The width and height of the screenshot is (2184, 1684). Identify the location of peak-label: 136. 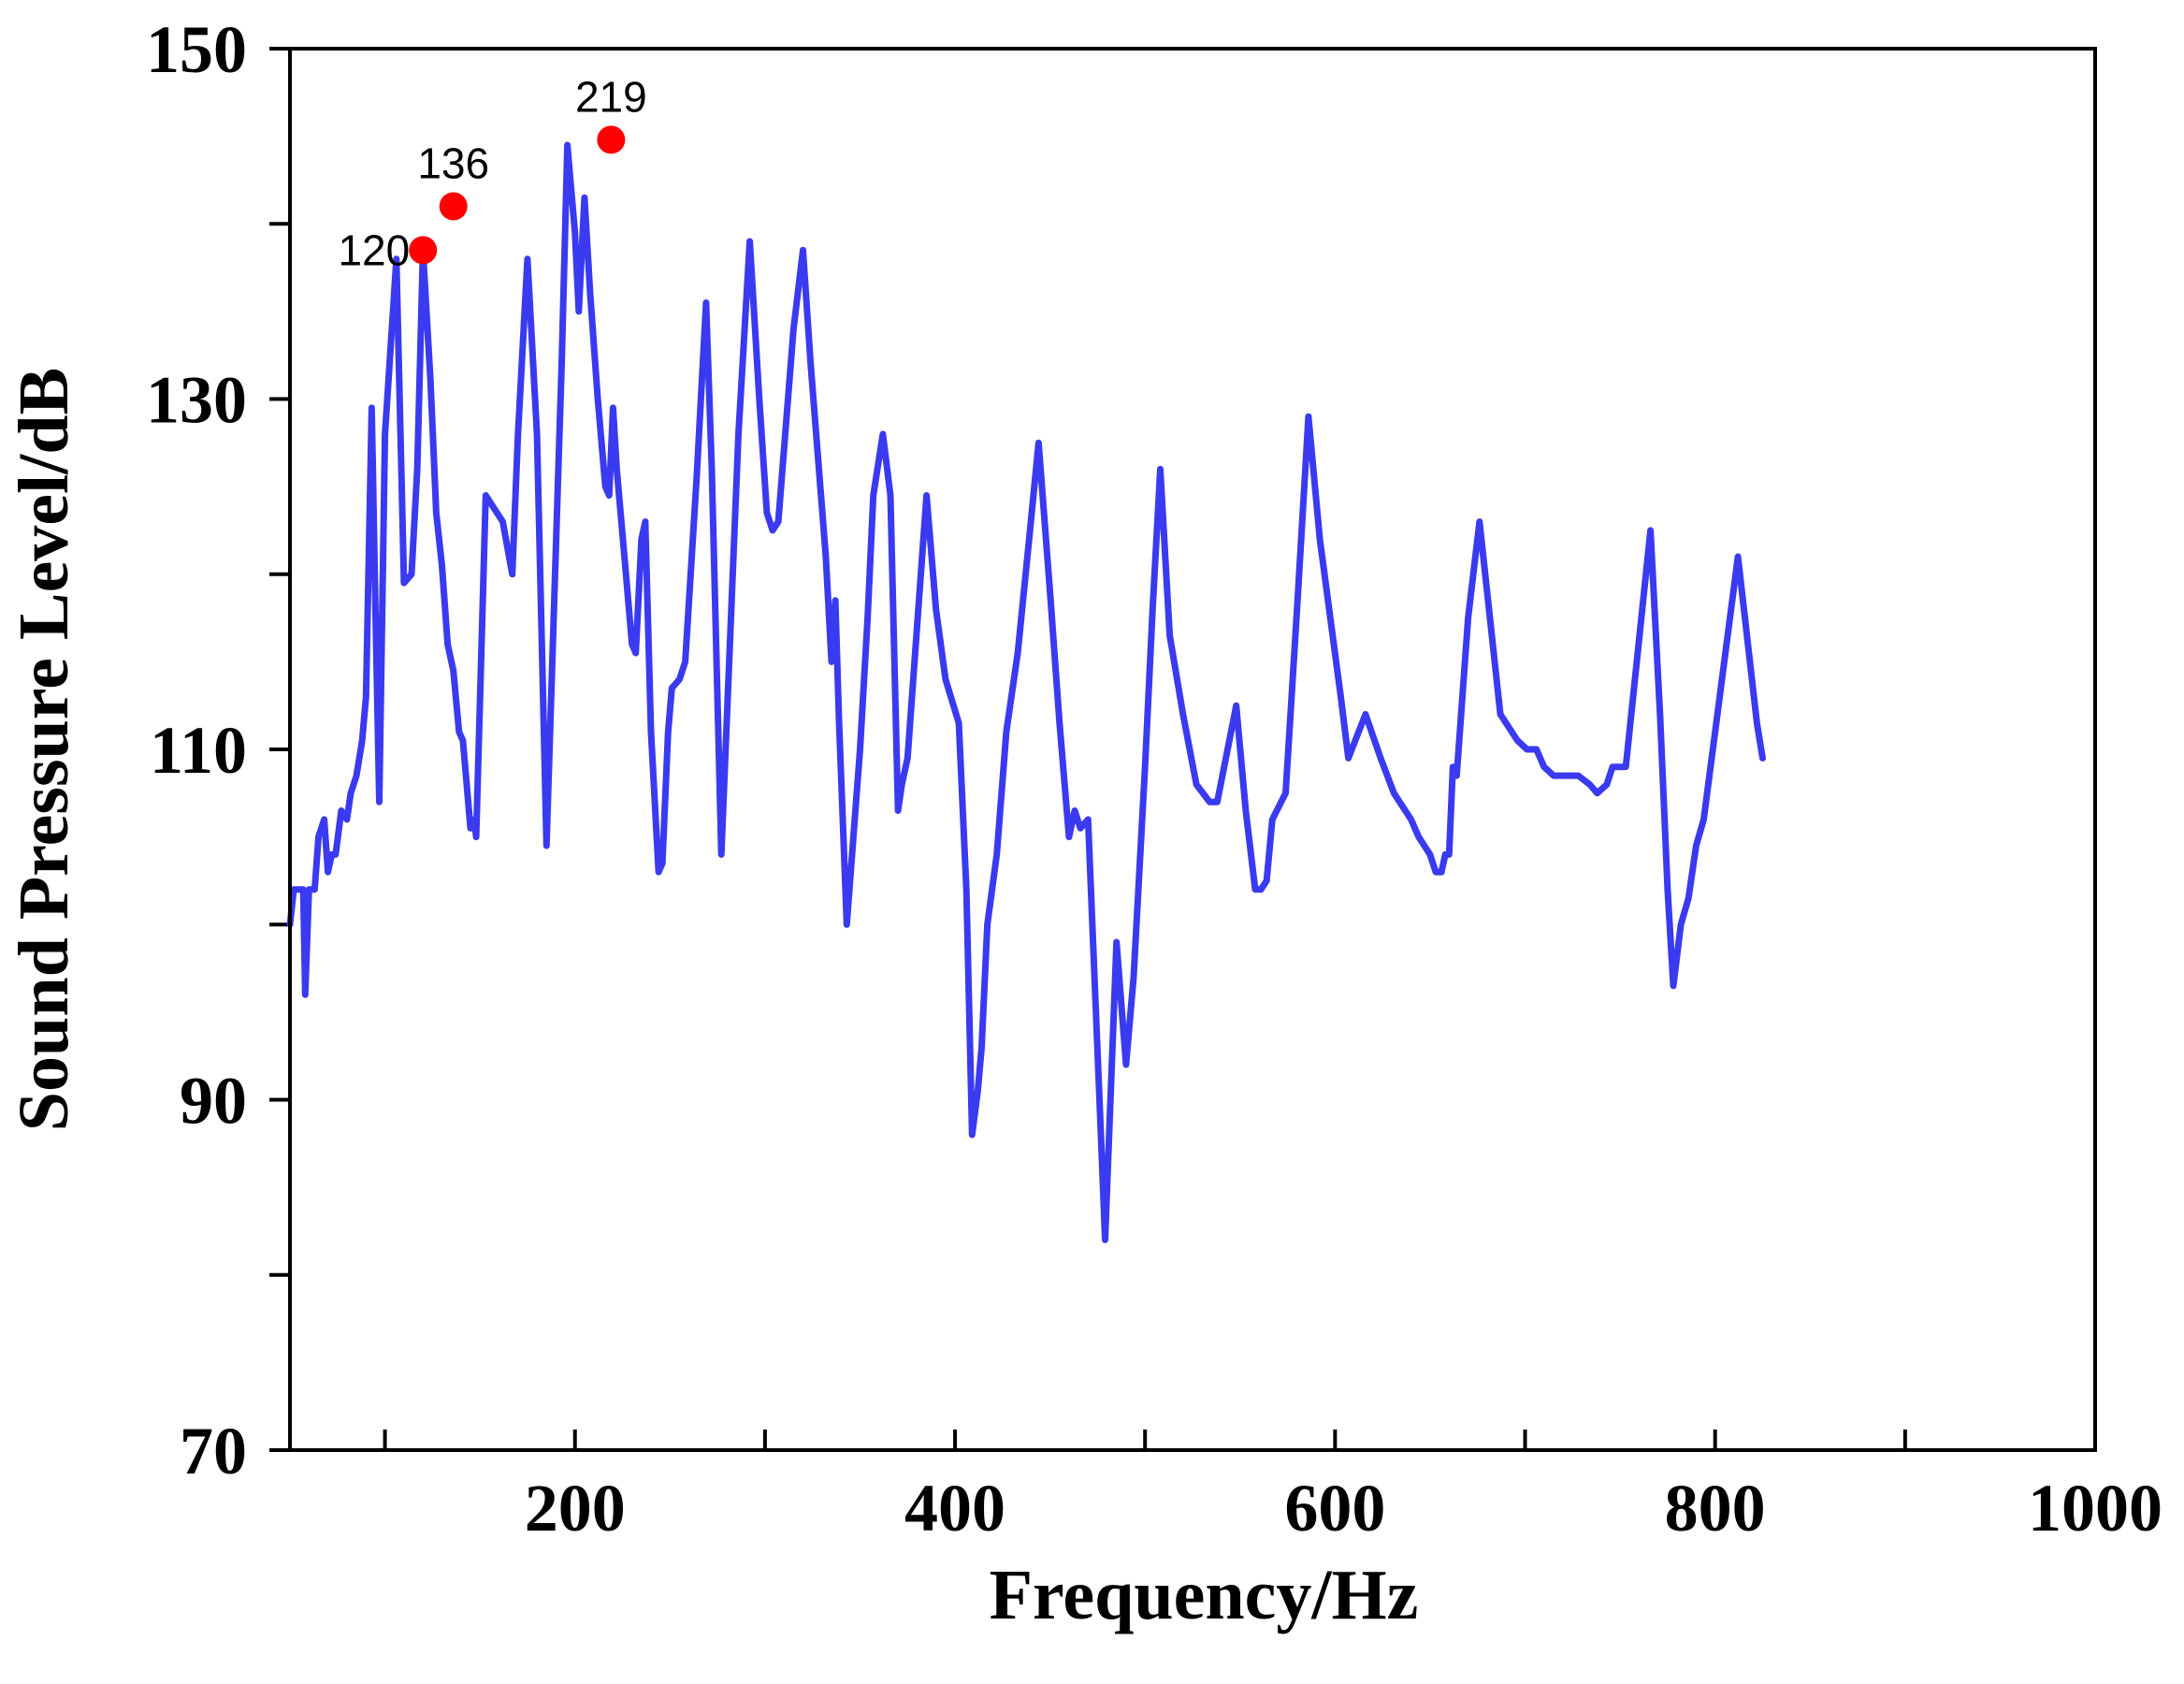
(453, 163).